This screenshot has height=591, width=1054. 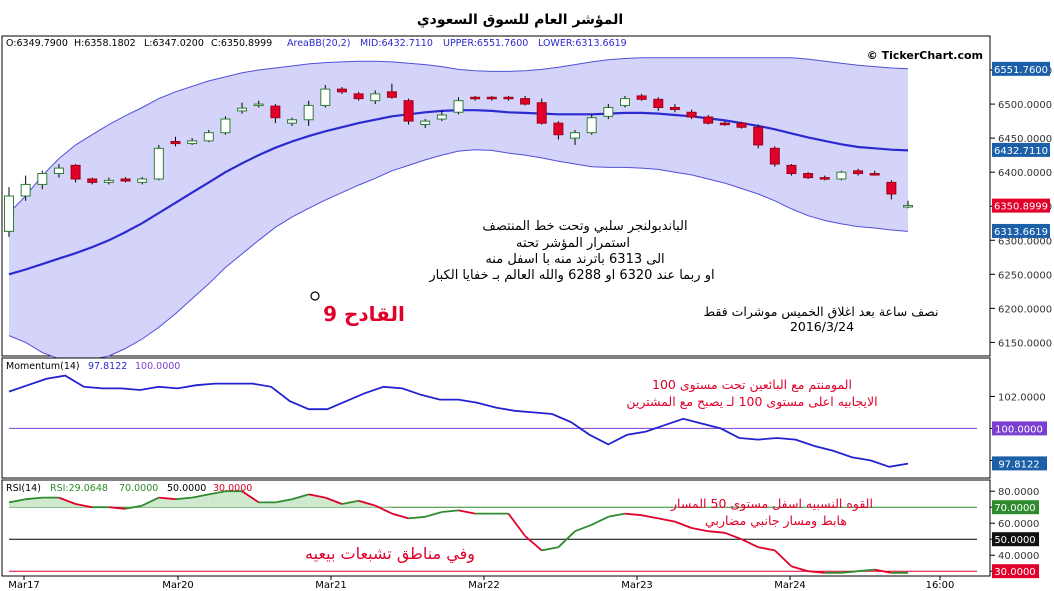 What do you see at coordinates (458, 421) in the screenshot?
I see `momentum-line` at bounding box center [458, 421].